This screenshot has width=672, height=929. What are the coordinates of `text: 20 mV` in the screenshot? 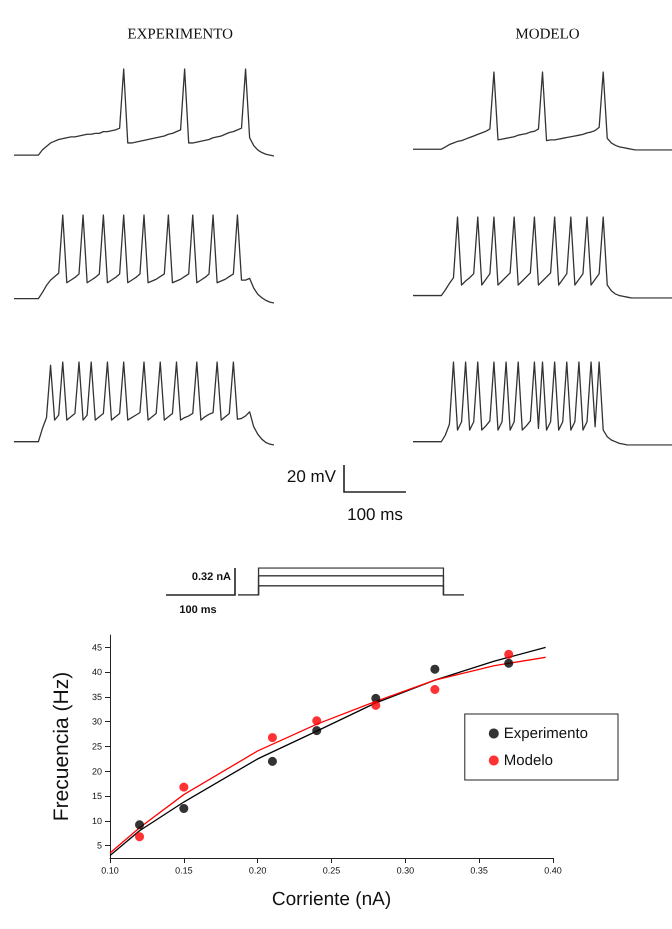 It's located at (311, 477).